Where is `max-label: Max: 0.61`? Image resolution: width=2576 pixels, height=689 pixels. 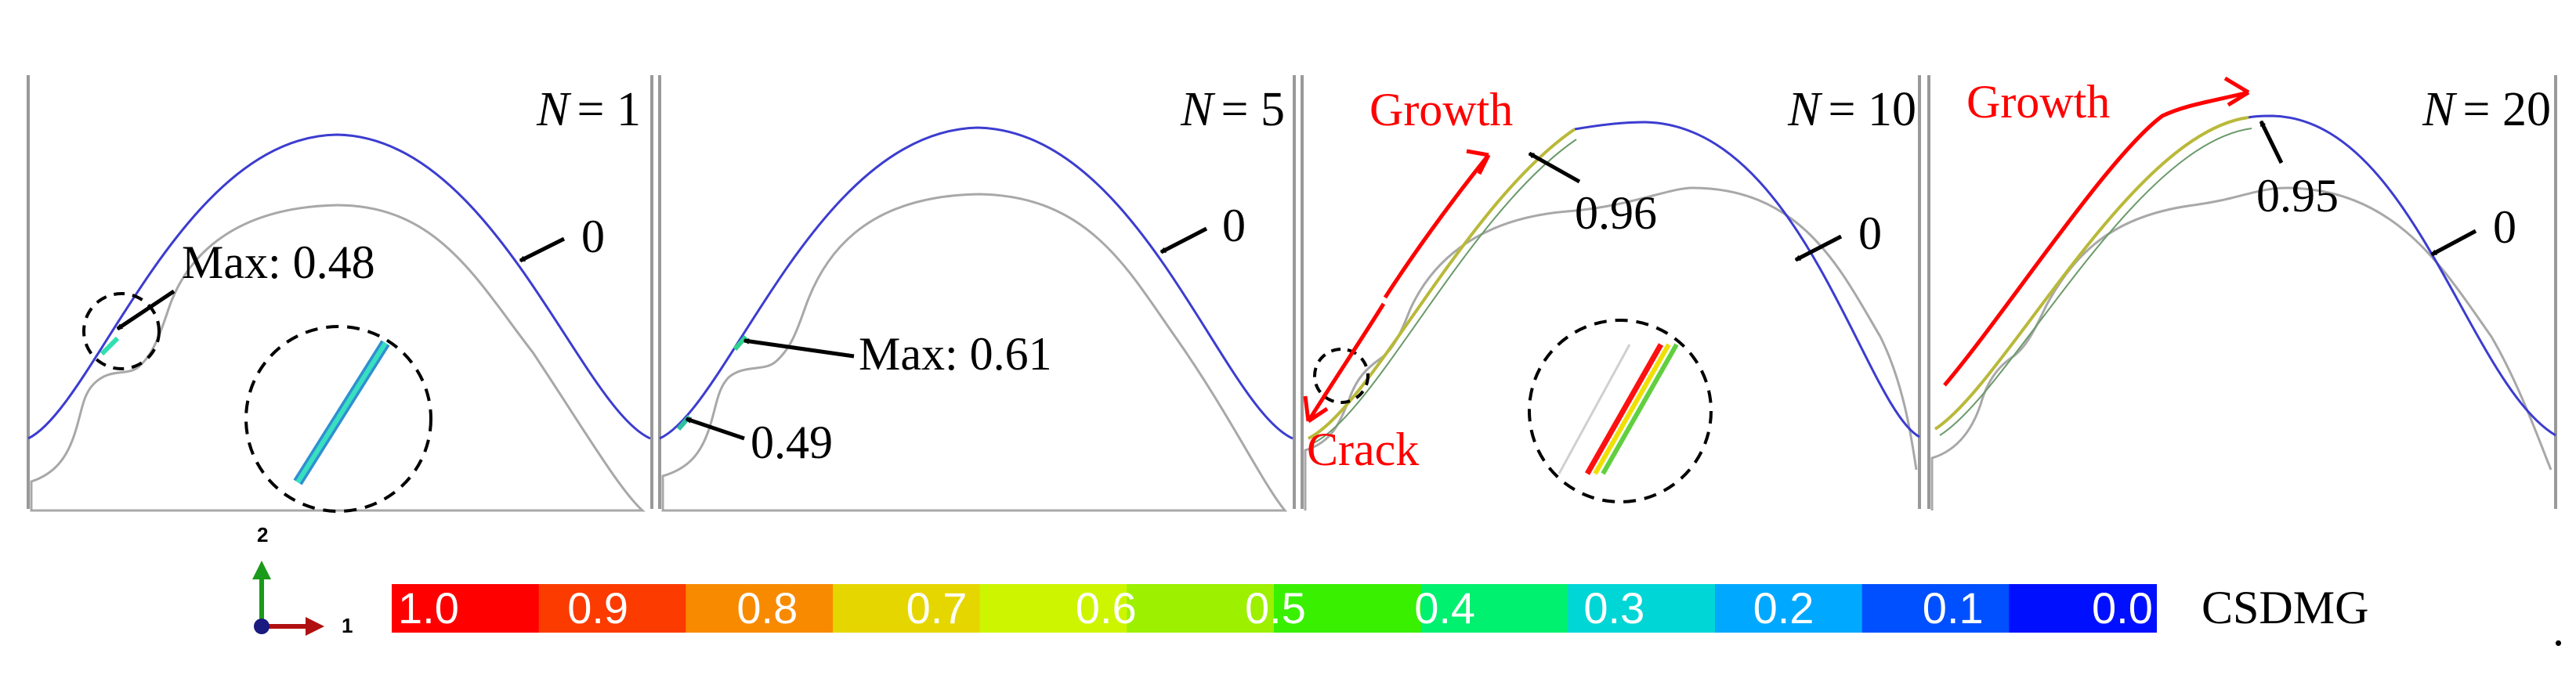
max-label: Max: 0.61 is located at coordinates (955, 354).